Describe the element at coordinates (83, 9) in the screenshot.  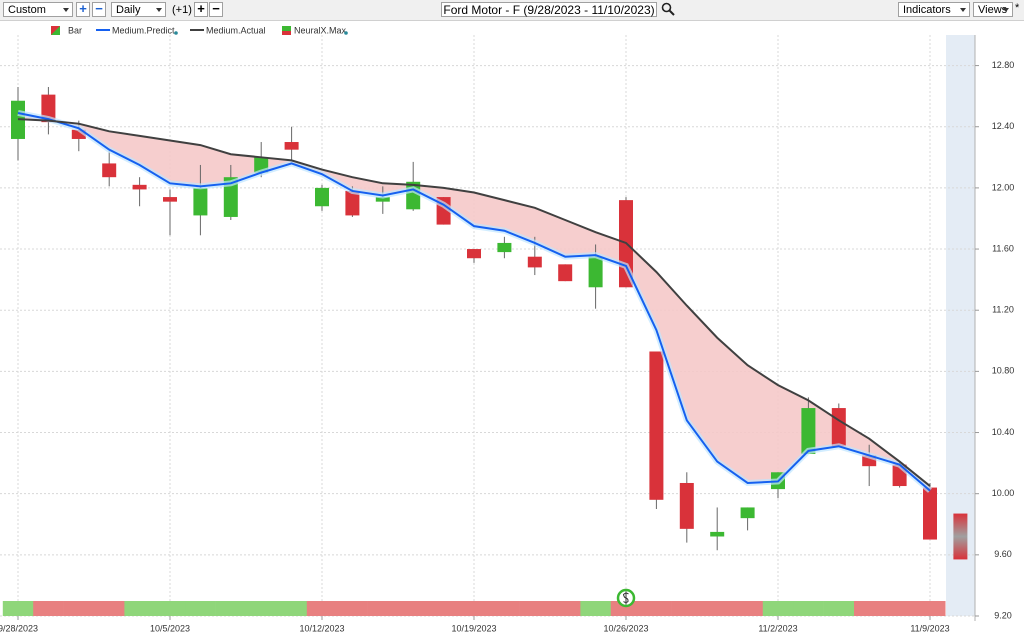
I see `add-button: +` at that location.